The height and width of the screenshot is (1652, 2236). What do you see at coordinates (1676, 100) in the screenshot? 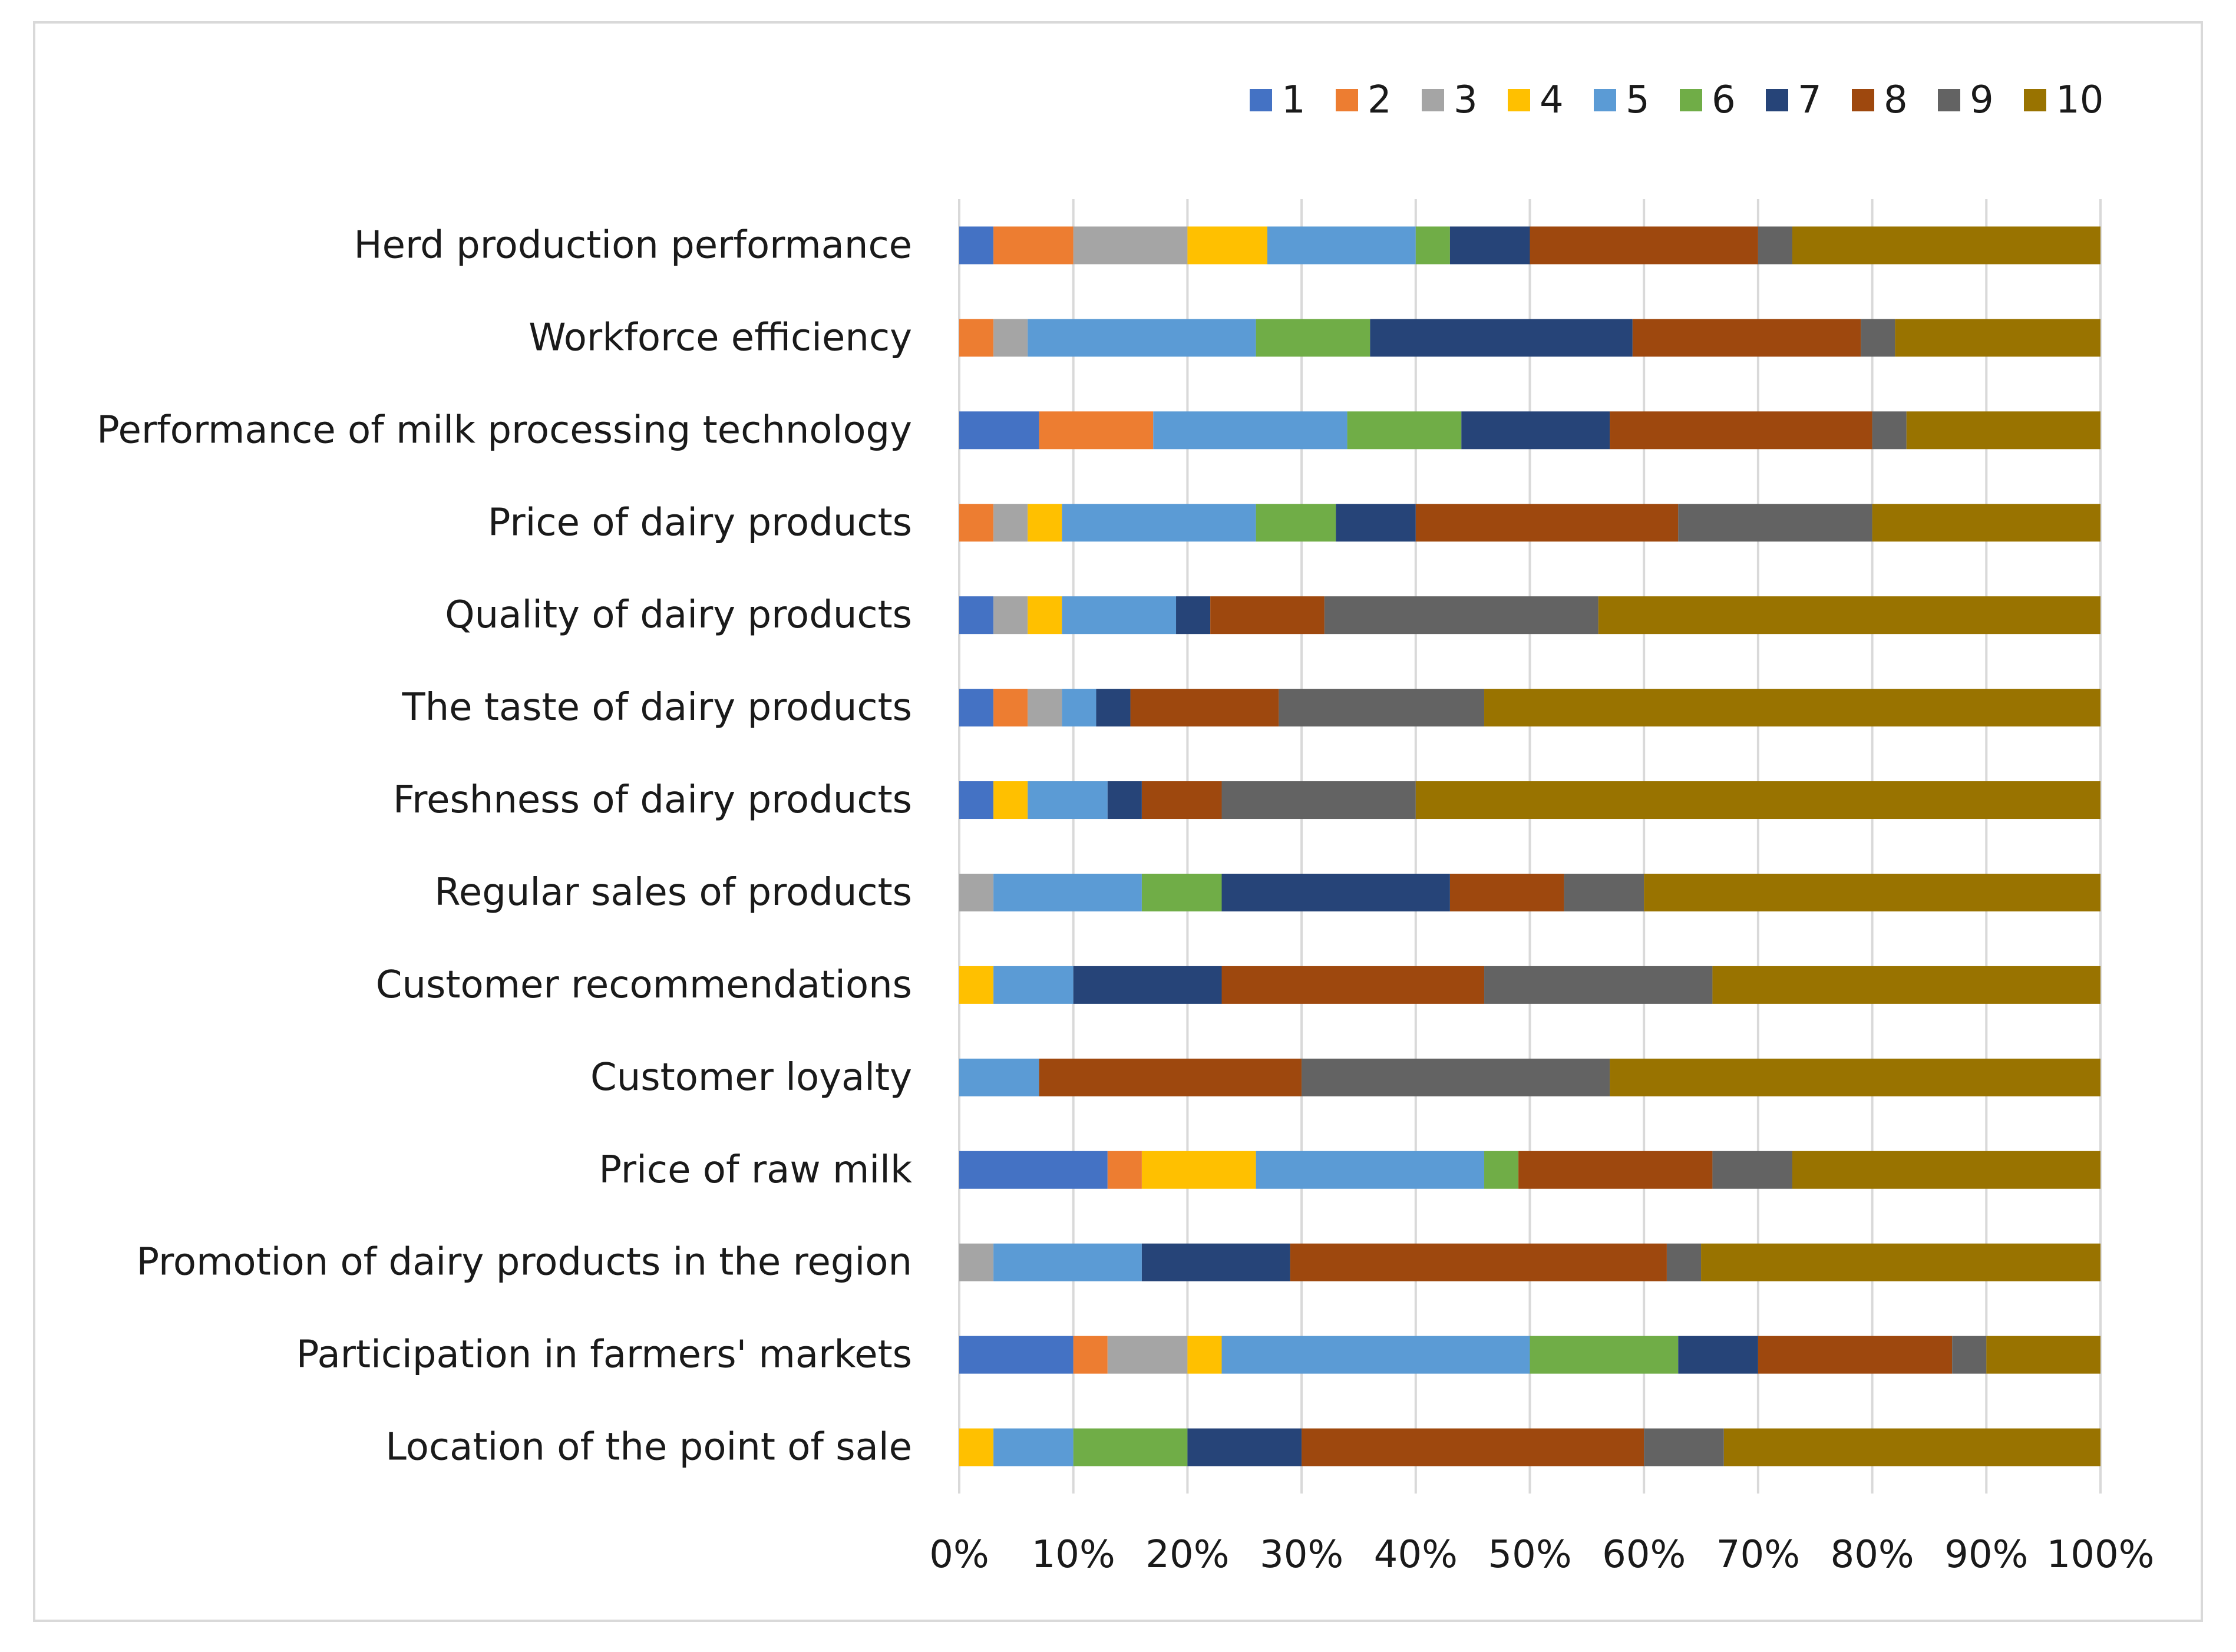
I see `legend: 1 2 3 4 5 6 7 8 9 10` at bounding box center [1676, 100].